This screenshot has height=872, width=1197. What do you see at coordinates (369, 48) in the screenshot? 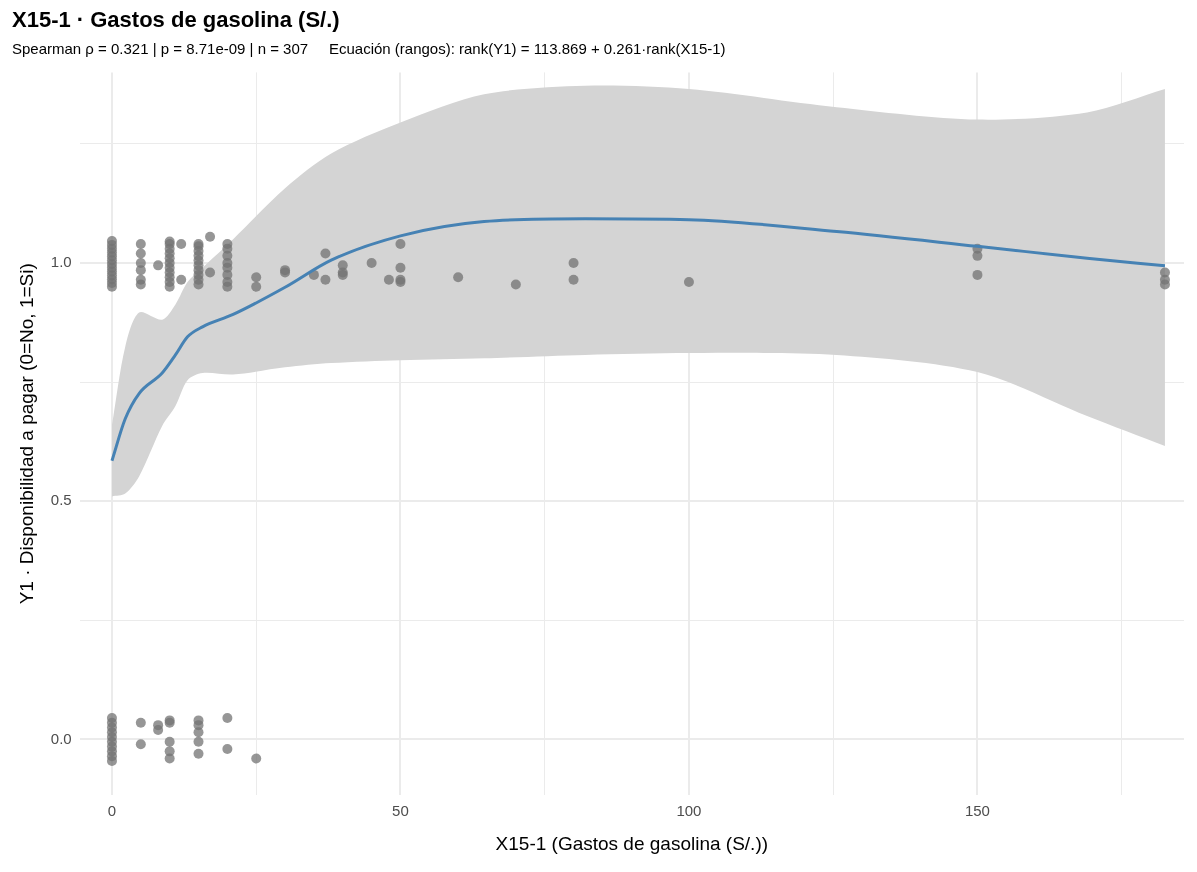
I see `chart-subtitle: Spearman ρ = 0.321 | p = 8.71e-09 | n = 307 Ecuación (rangos): rank(Y1) = 113.869 + 0.261·rank(X15-1)` at bounding box center [369, 48].